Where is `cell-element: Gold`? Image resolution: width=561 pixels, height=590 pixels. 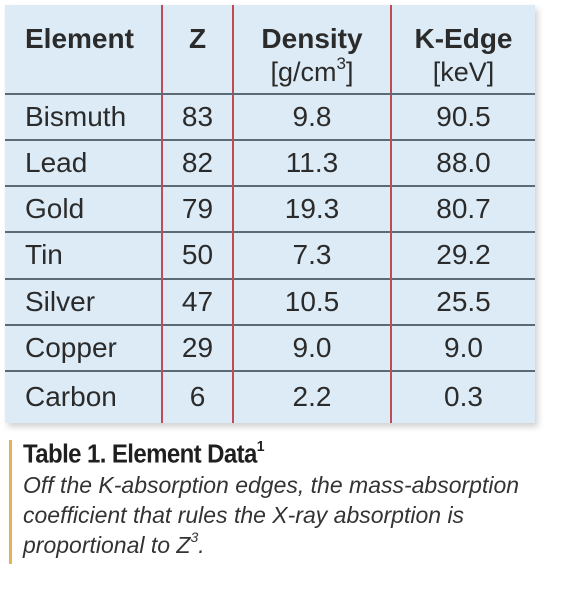 cell-element: Gold is located at coordinates (84, 209).